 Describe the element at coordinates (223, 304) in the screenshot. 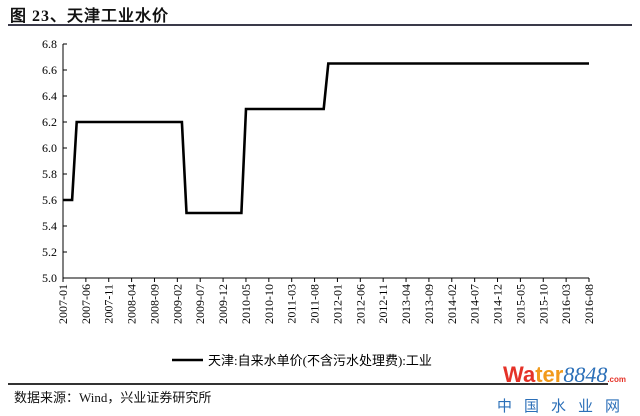

I see `x-tick-label: 2009-12` at that location.